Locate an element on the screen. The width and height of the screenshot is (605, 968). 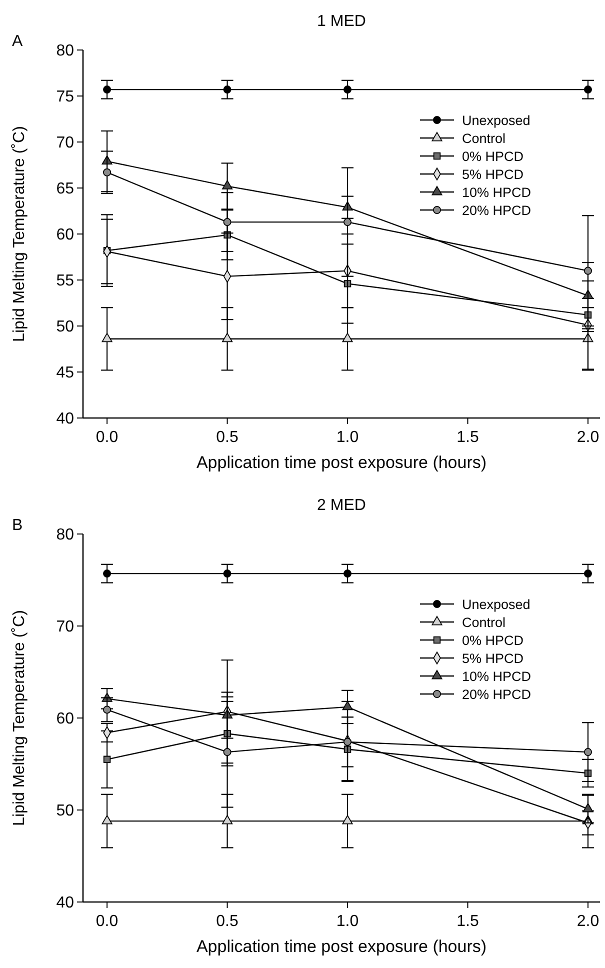
y-tick-label: 45 is located at coordinates (65, 373).